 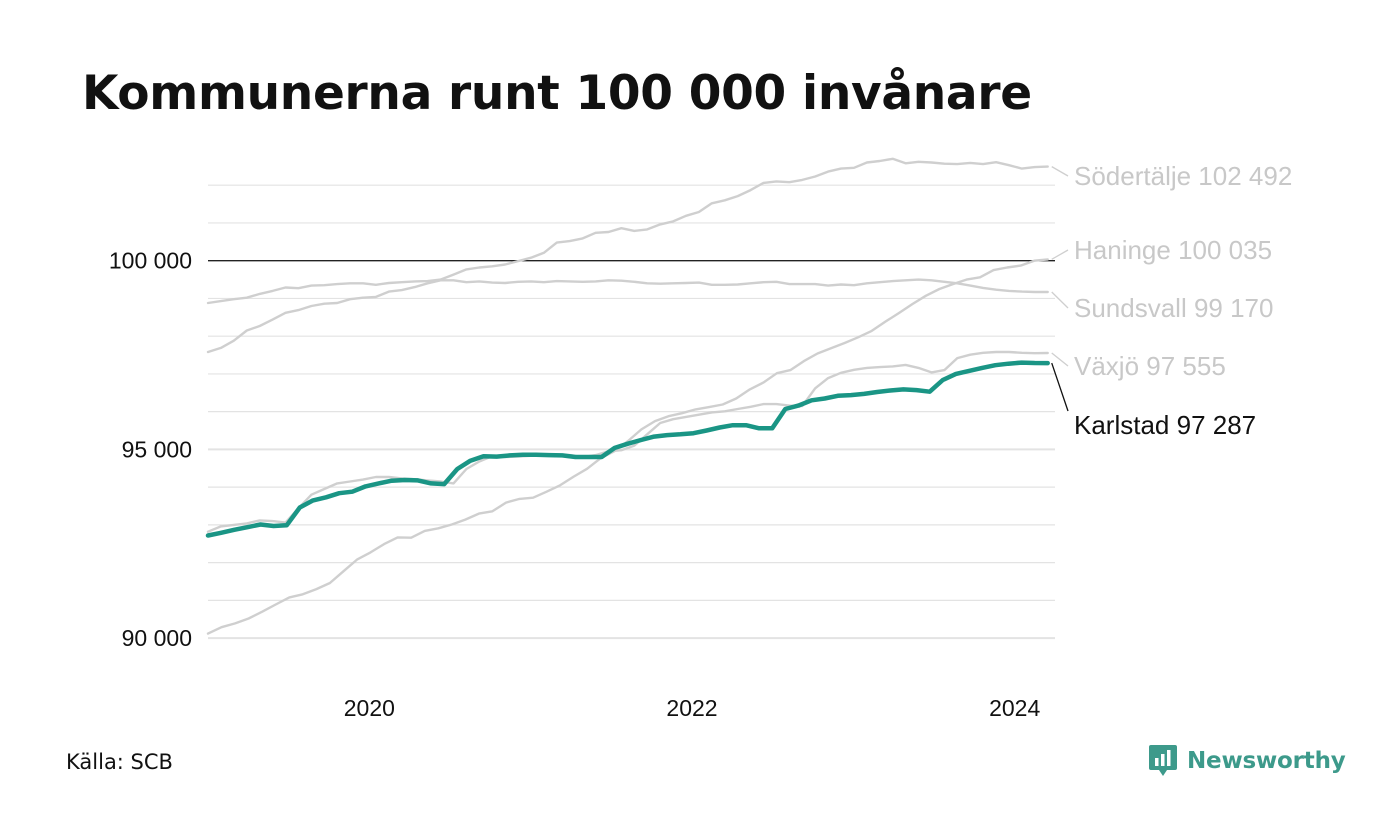 What do you see at coordinates (150, 261) in the screenshot?
I see `y-tick-label: 100 000` at bounding box center [150, 261].